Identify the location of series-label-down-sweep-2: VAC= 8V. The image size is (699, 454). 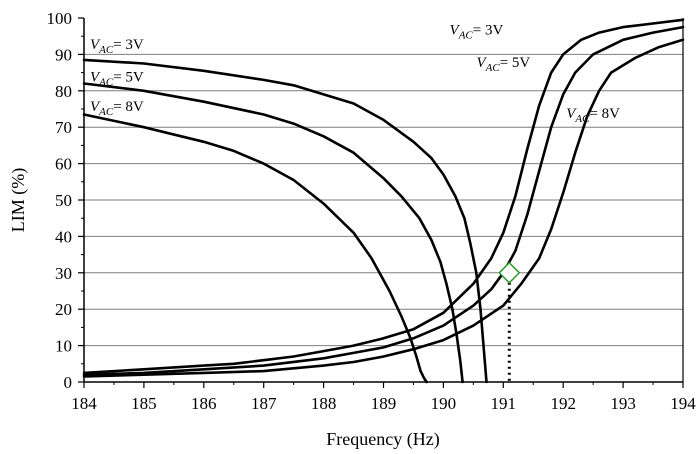
(117, 108).